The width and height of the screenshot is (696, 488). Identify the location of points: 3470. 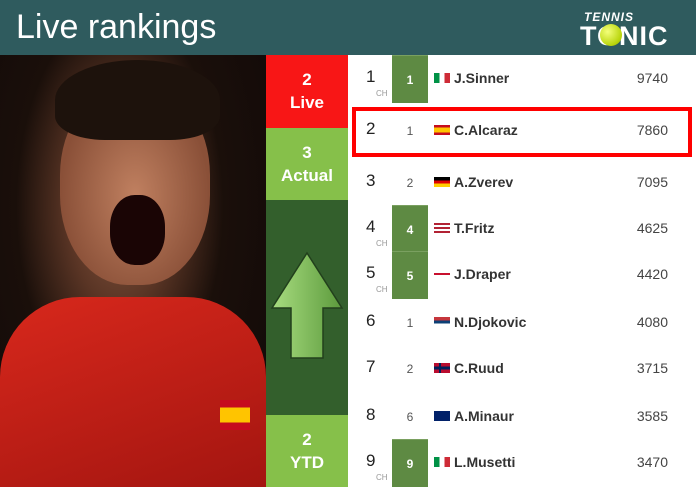
(652, 462).